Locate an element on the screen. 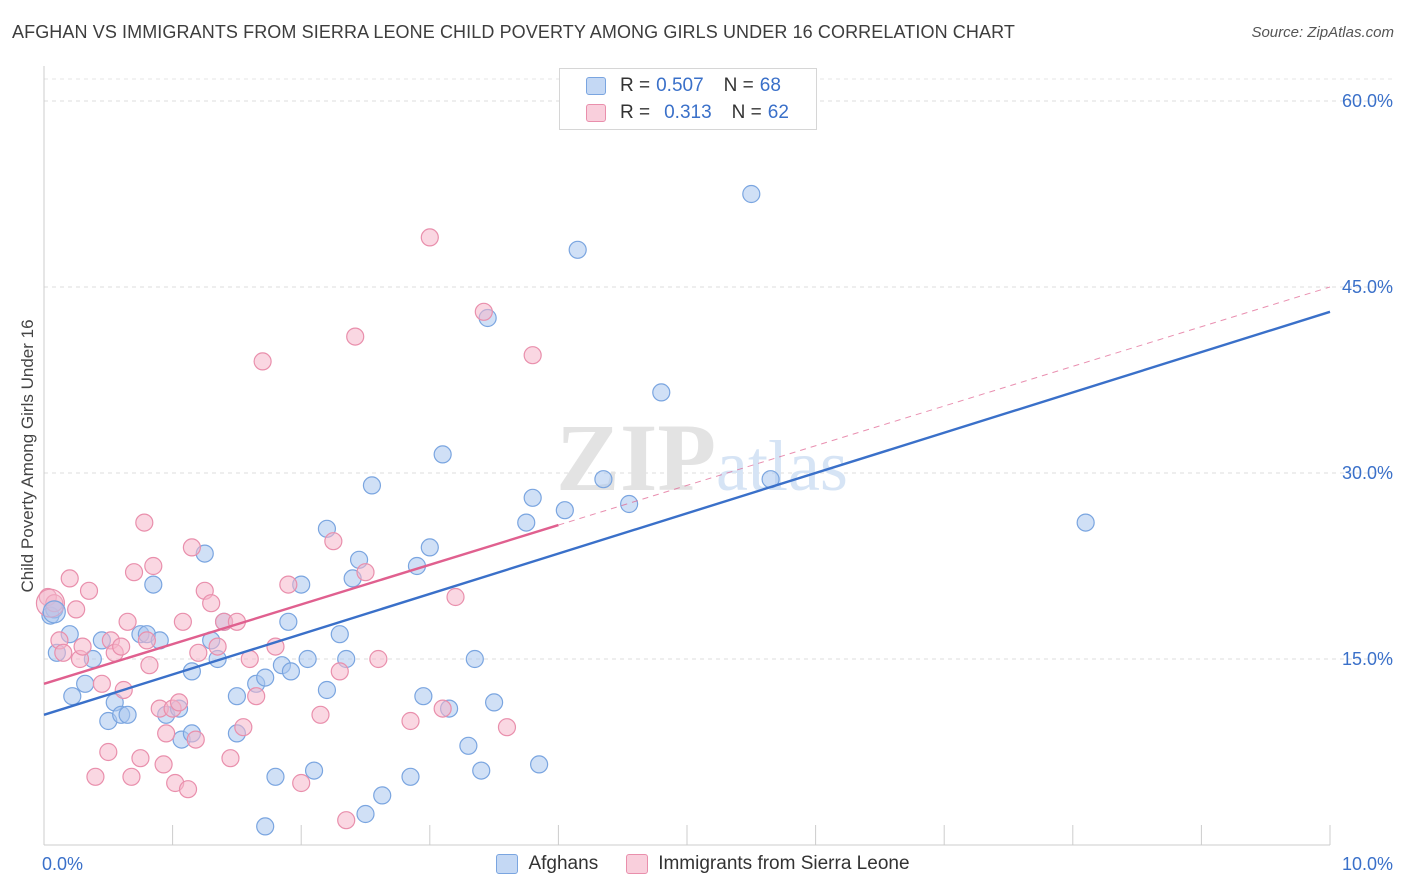 The width and height of the screenshot is (1406, 892). legend-label: Afghans is located at coordinates (563, 863).